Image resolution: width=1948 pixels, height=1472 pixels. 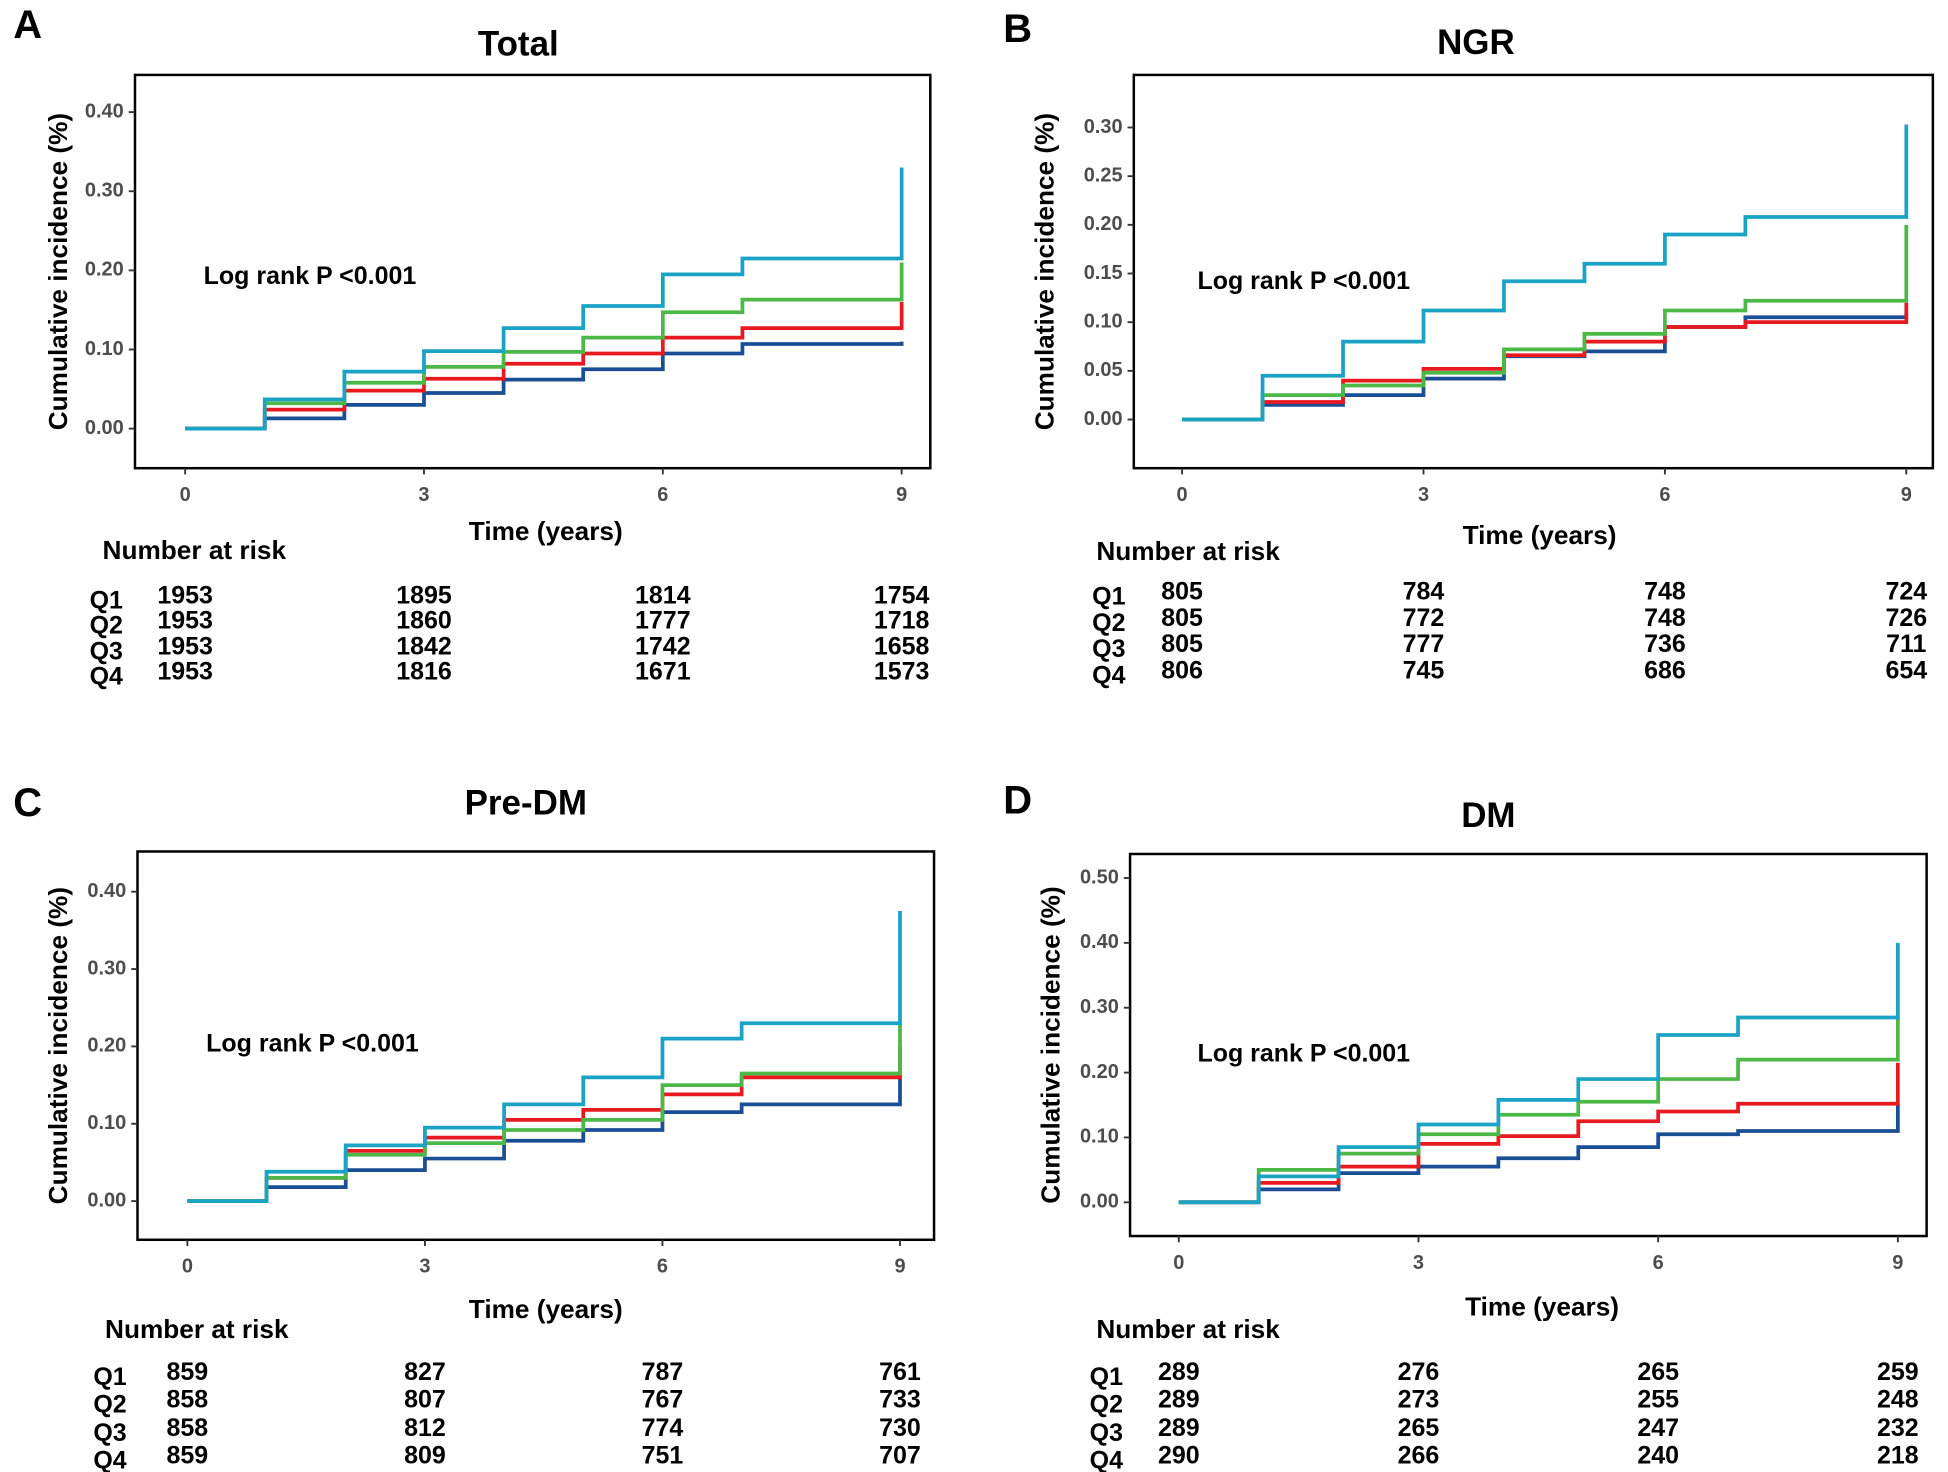 I want to click on risk-row-label: Q3, so click(x=1108, y=649).